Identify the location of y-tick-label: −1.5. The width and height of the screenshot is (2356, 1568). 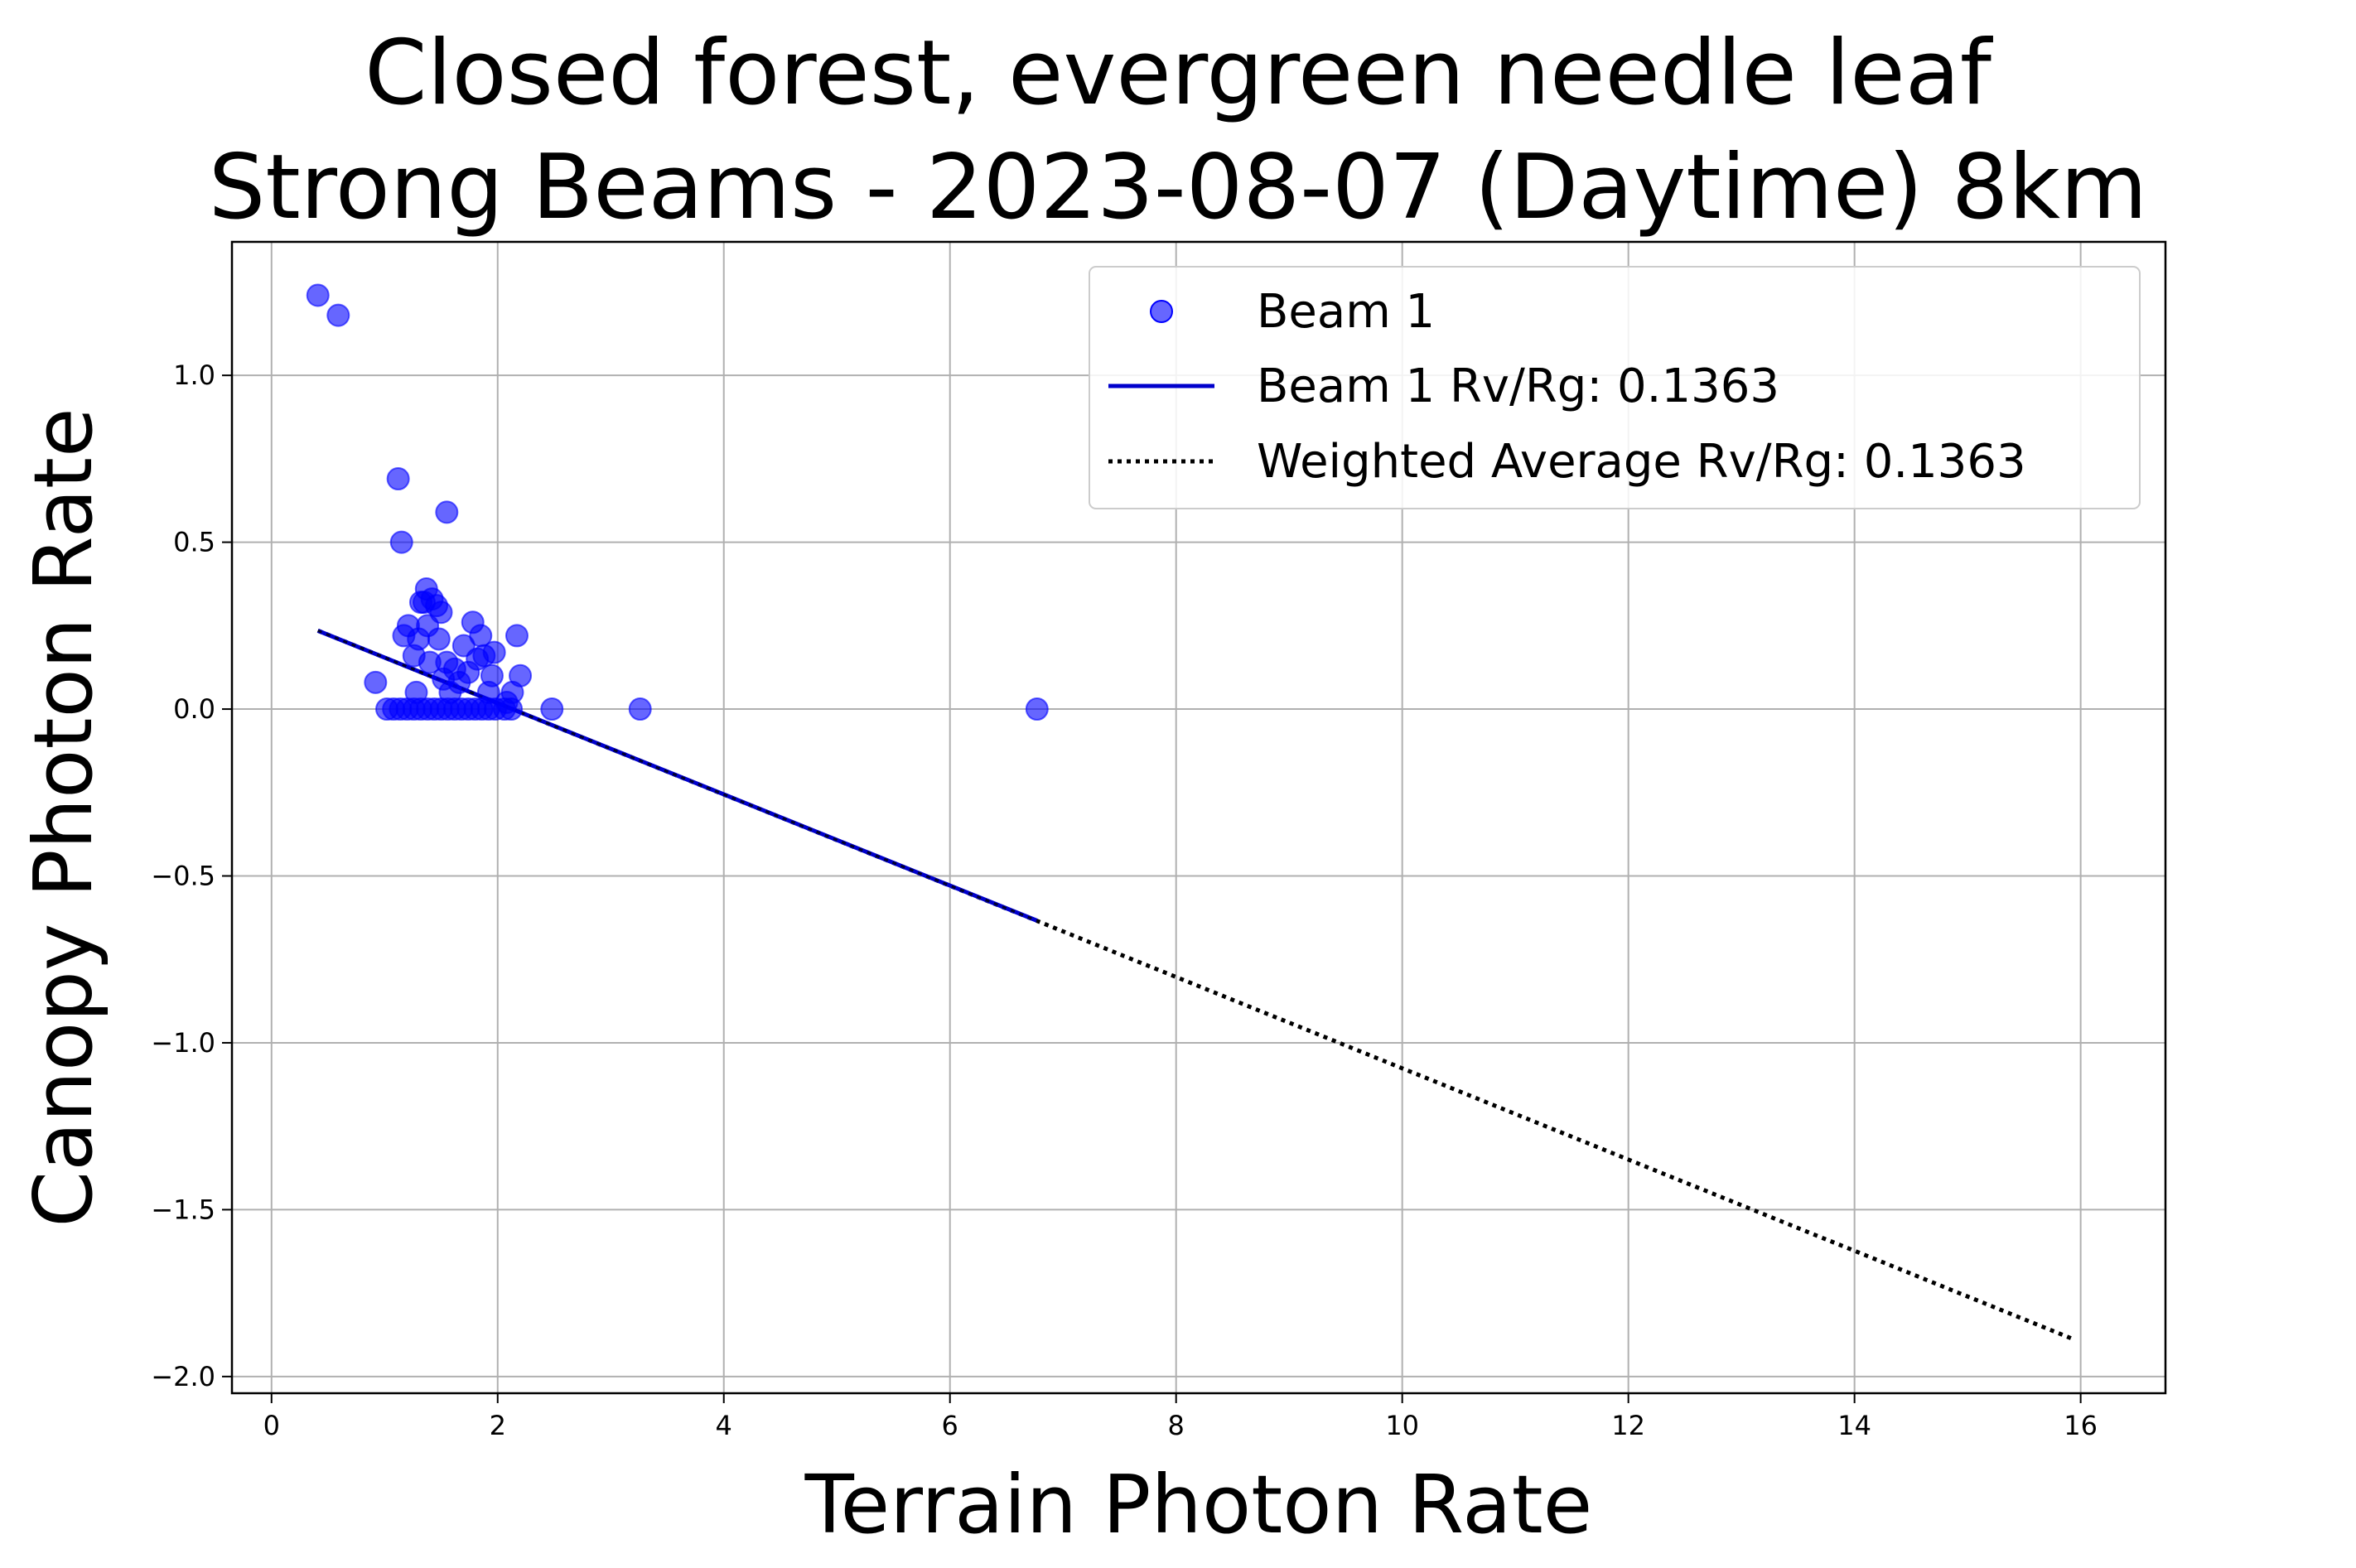
(183, 1209).